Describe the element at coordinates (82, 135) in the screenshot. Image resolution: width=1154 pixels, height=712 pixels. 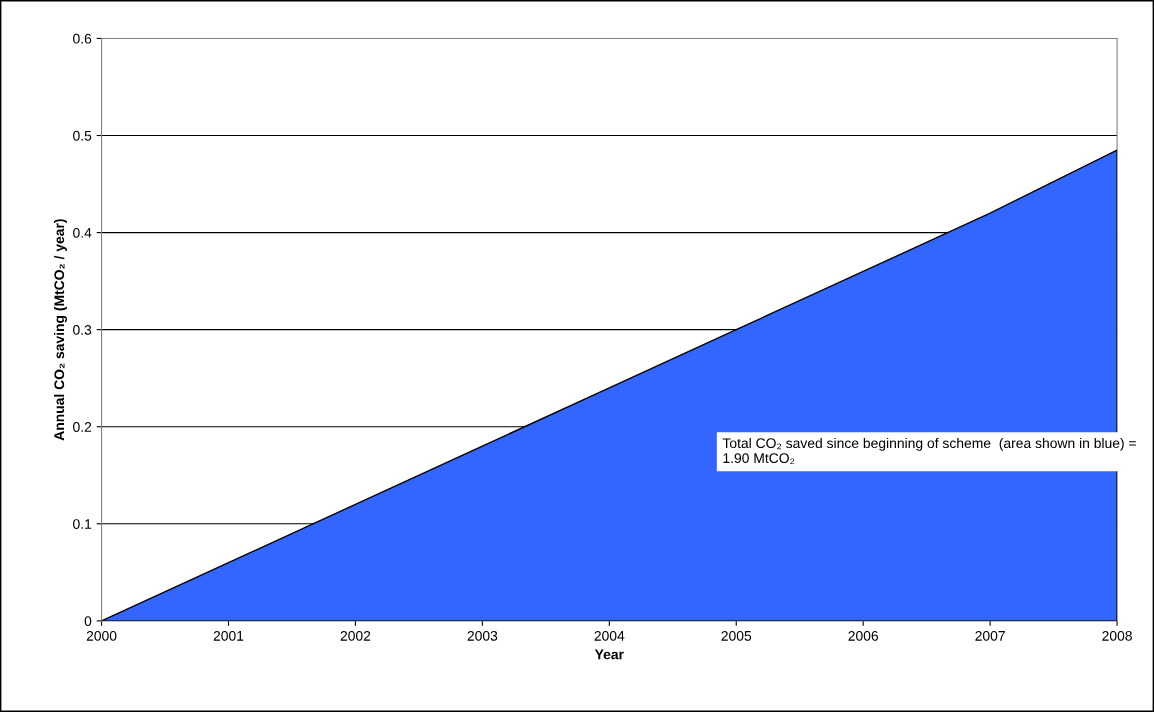
I see `y-tick-label: 0.5` at that location.